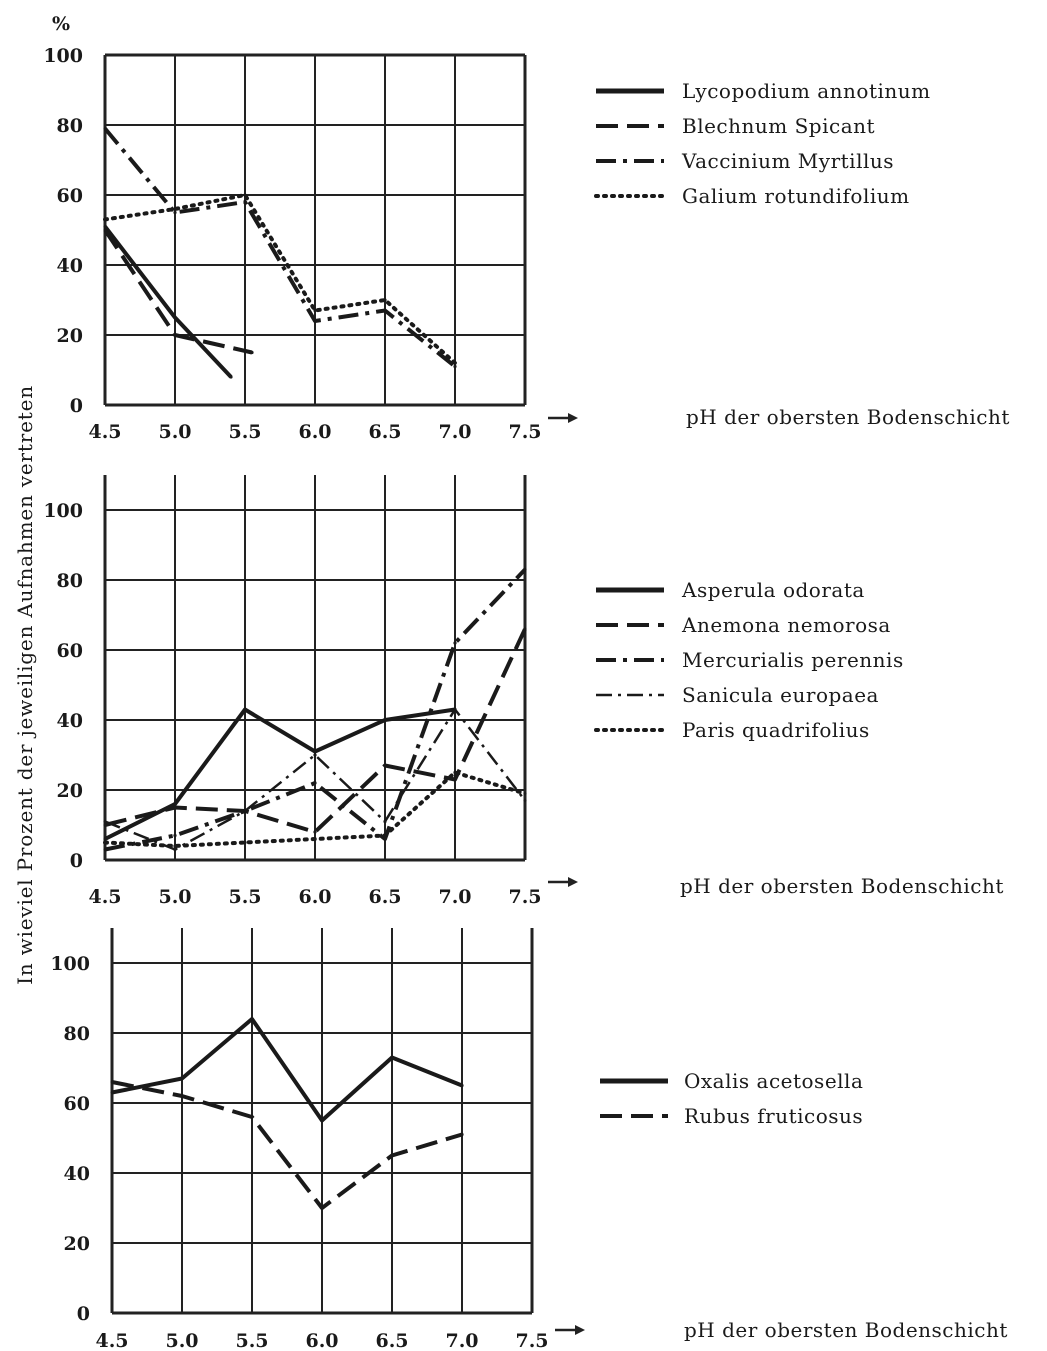  What do you see at coordinates (787, 161) in the screenshot?
I see `legend-label: Vaccinium Myrtillus` at bounding box center [787, 161].